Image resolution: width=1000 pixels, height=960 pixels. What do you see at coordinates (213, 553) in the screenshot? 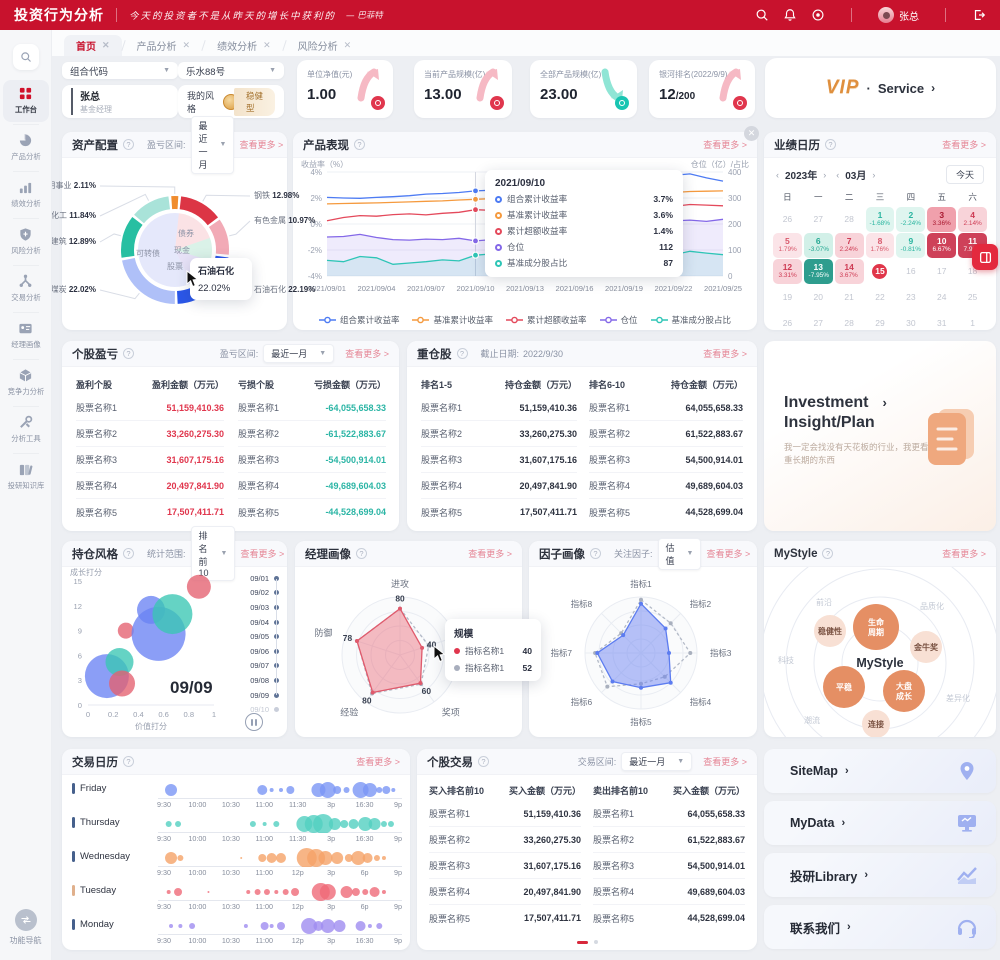
I see `range-select: 排名前10 ▼` at bounding box center [213, 553].